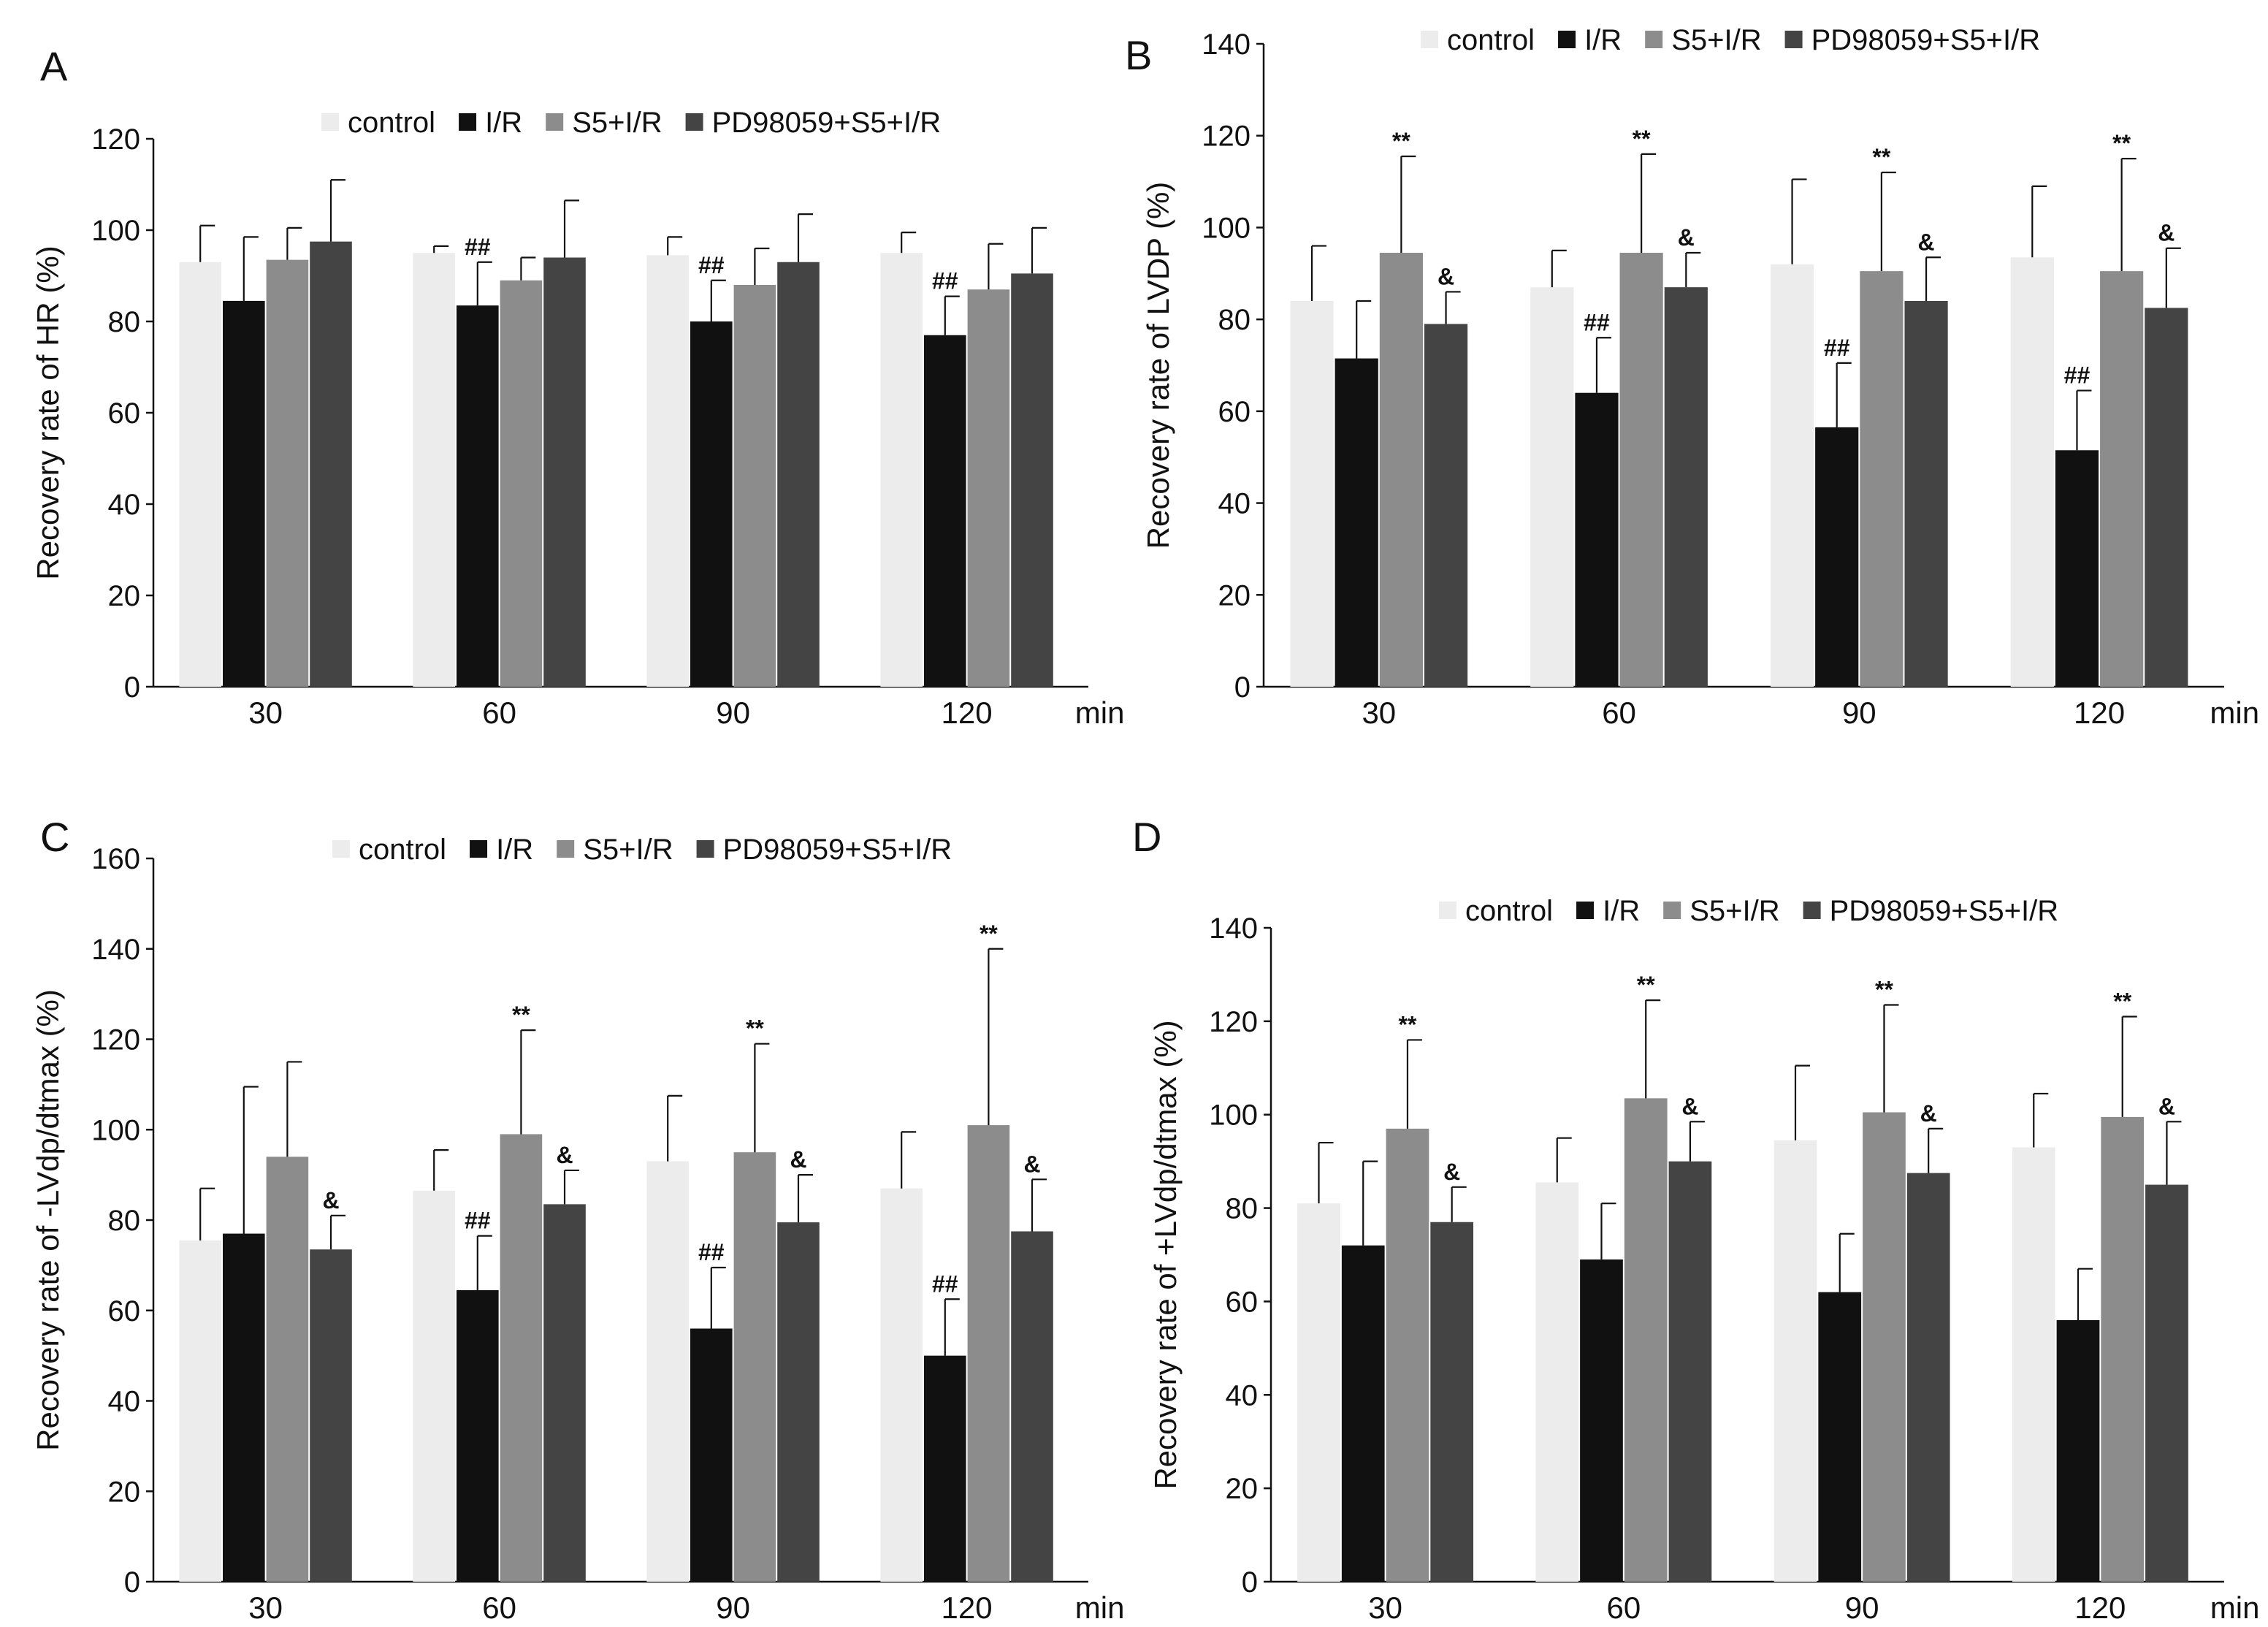 This screenshot has height=1627, width=2268. Describe the element at coordinates (48, 412) in the screenshot. I see `y-axis-label: Recovery rate of HR (%)` at that location.